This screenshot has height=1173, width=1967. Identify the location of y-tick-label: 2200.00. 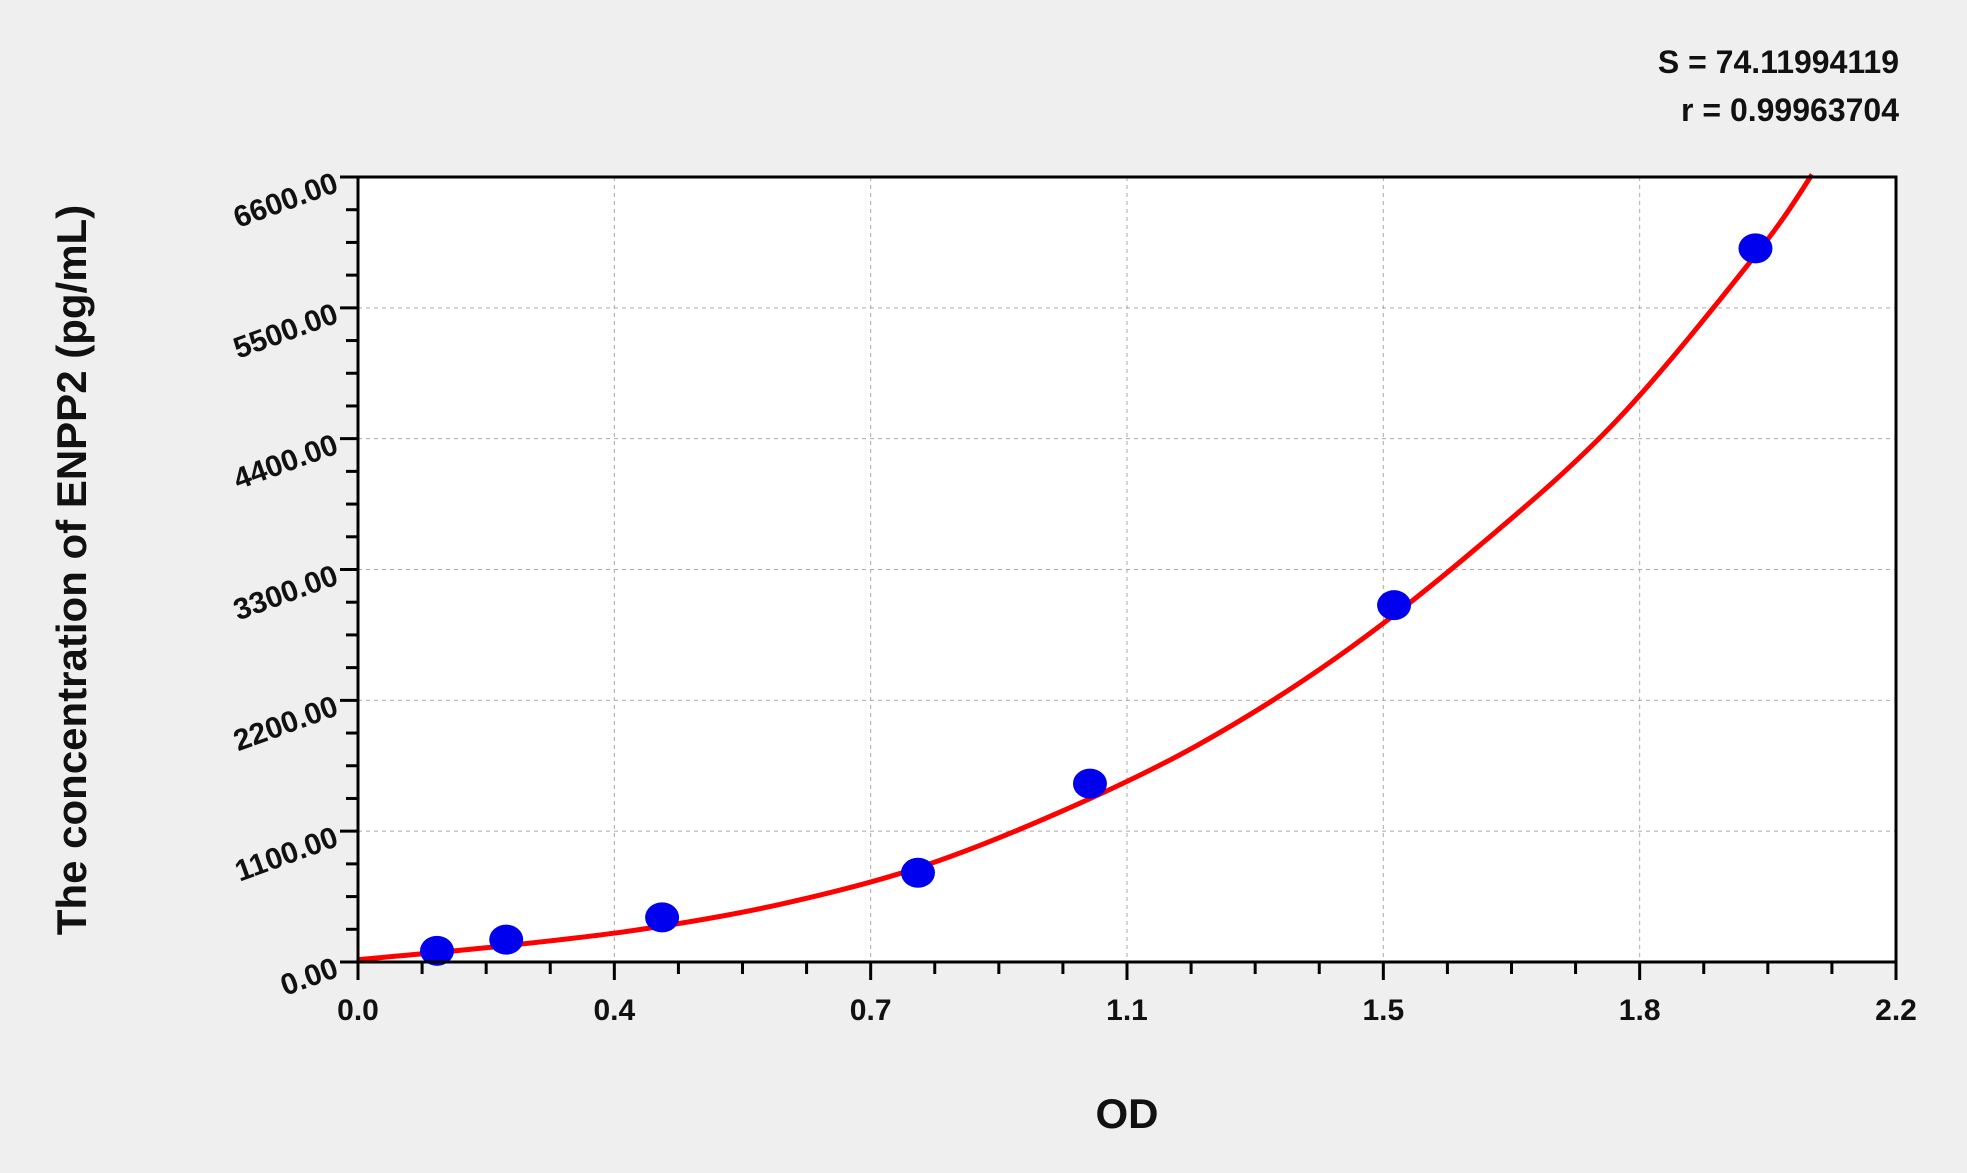
(285, 724).